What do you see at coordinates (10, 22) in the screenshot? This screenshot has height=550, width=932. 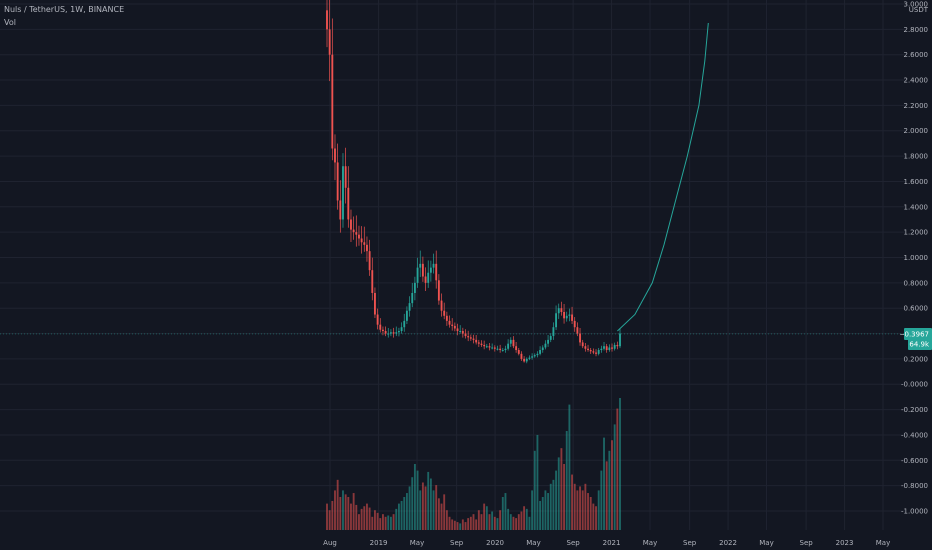 I see `volume-indicator-label: Vol` at bounding box center [10, 22].